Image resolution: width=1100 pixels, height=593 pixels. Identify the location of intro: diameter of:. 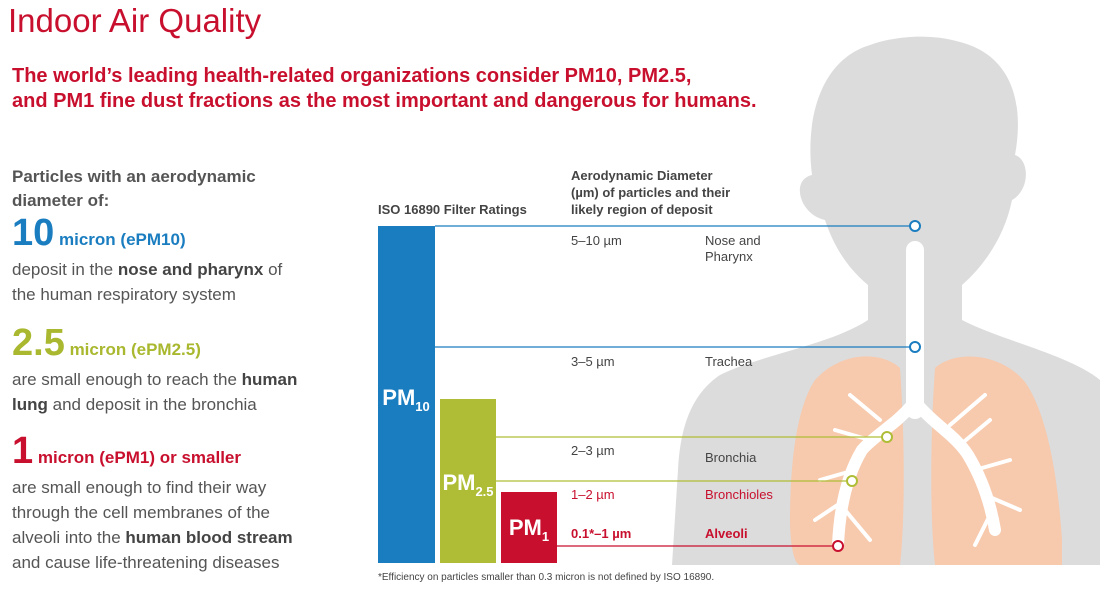
(60, 200).